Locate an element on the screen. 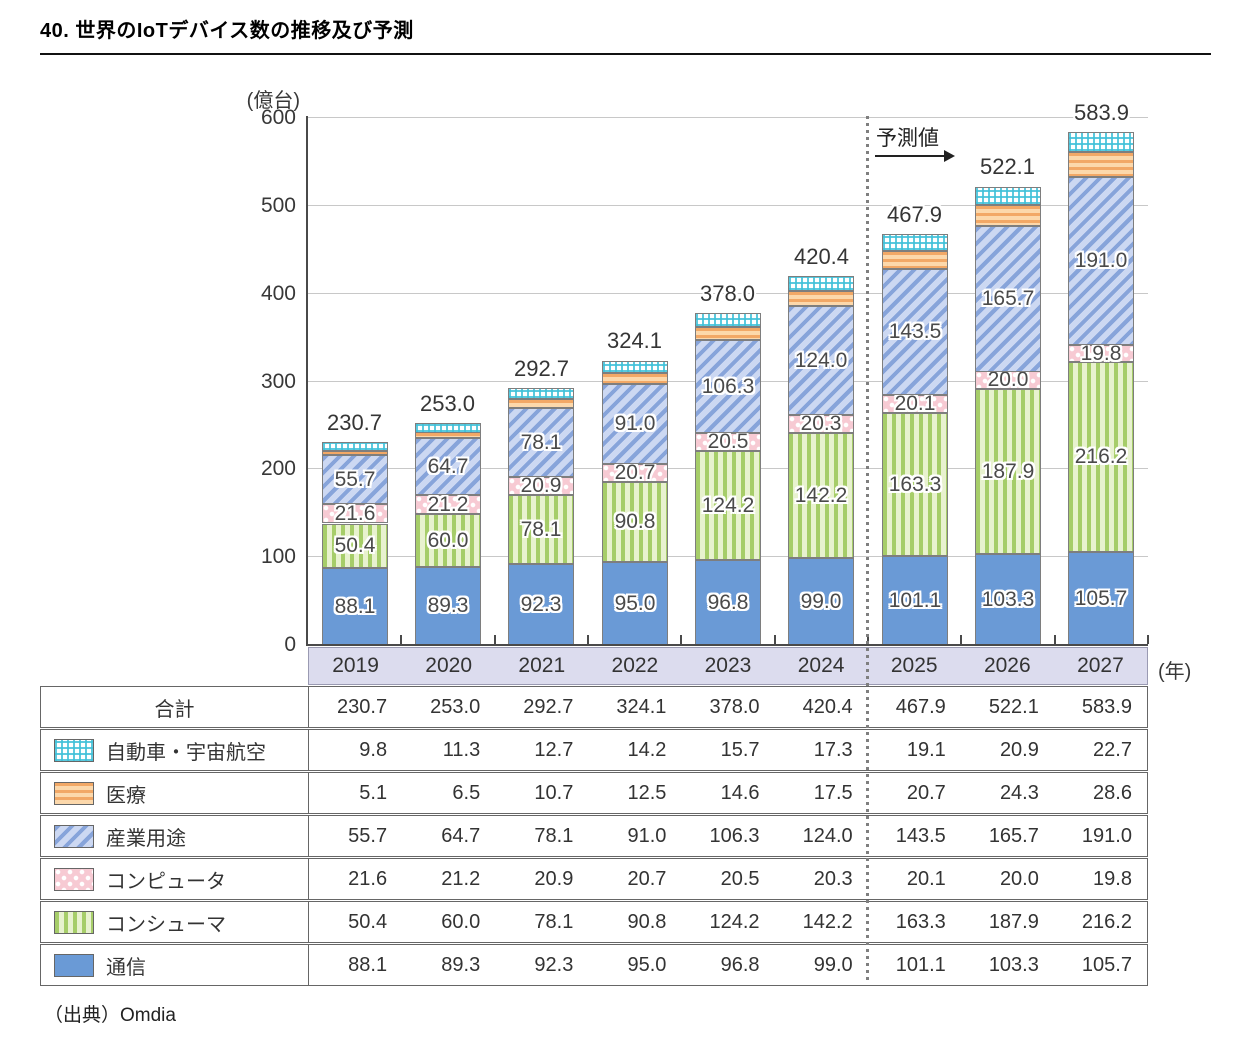 This screenshot has height=1046, width=1251. row-label-text: 自動車・宇宙航空 is located at coordinates (186, 752).